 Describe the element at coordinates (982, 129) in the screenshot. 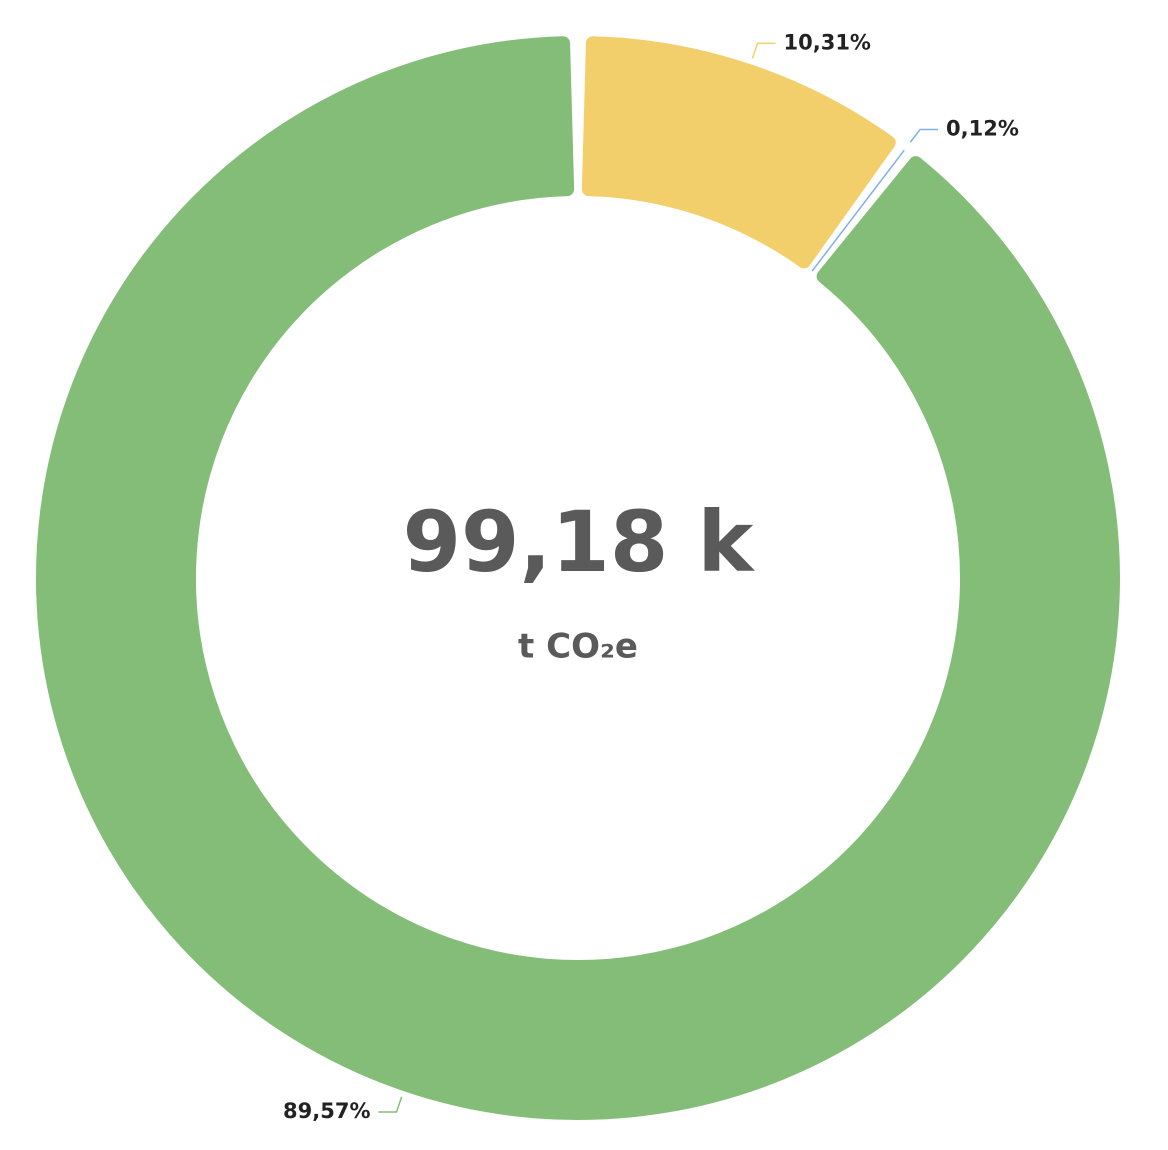

I see `slice-label: 0,12%` at that location.